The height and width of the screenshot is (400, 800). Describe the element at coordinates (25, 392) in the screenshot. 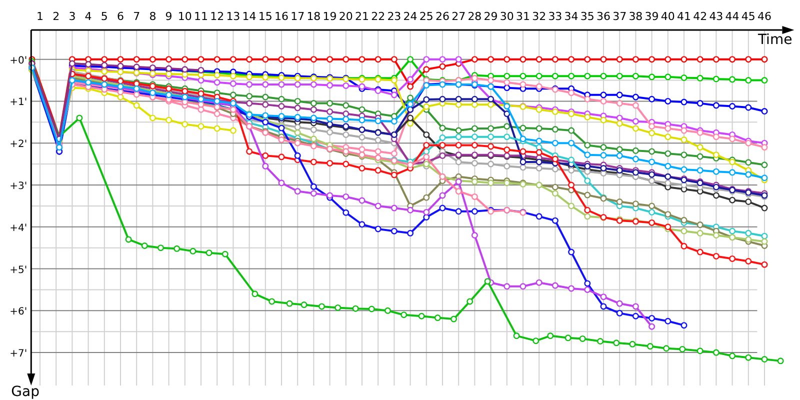

I see `y-axis-title: Gap` at that location.